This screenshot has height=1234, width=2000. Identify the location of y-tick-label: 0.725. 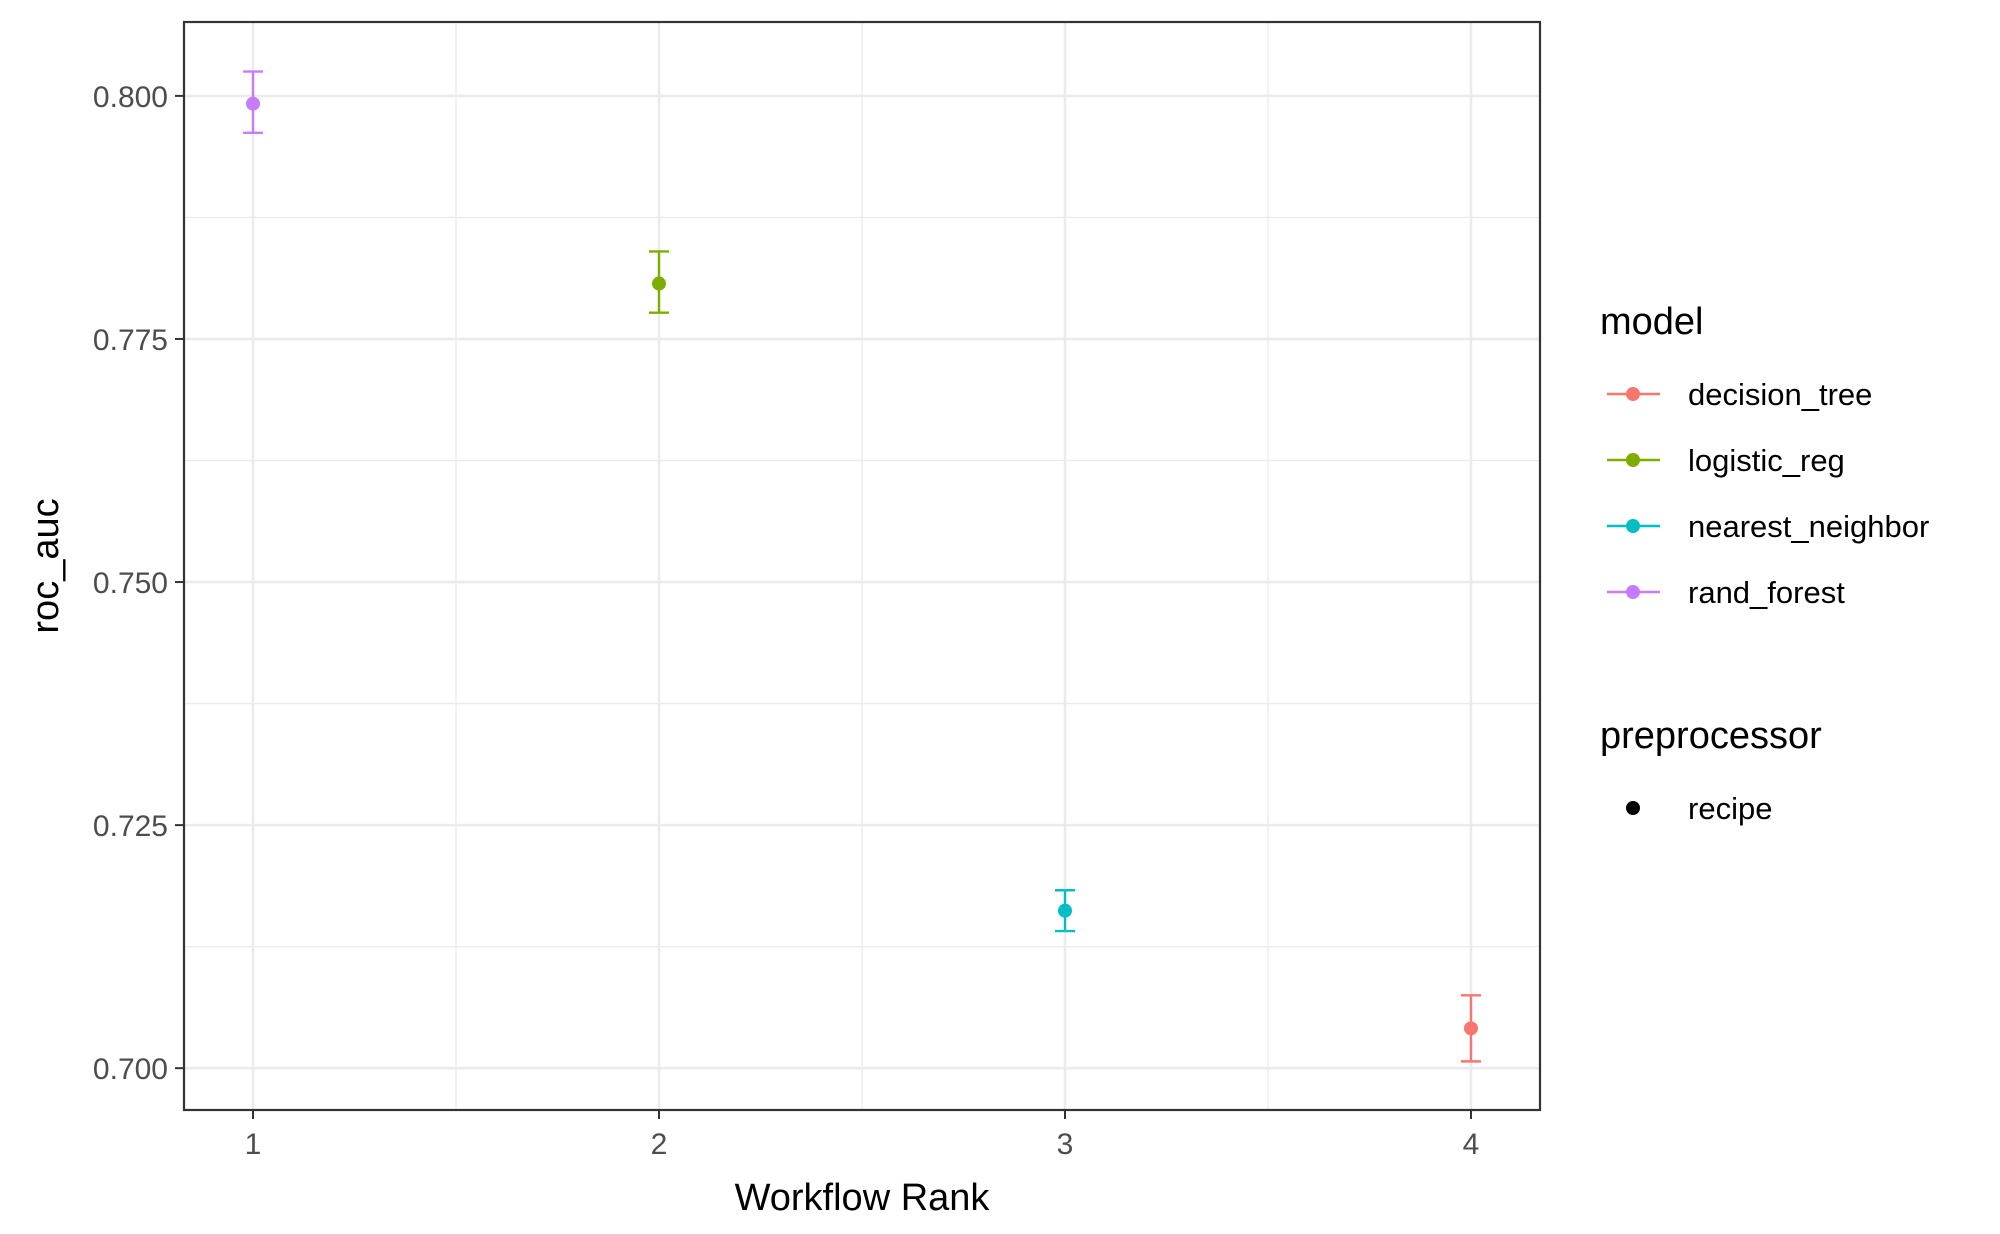
(130, 826).